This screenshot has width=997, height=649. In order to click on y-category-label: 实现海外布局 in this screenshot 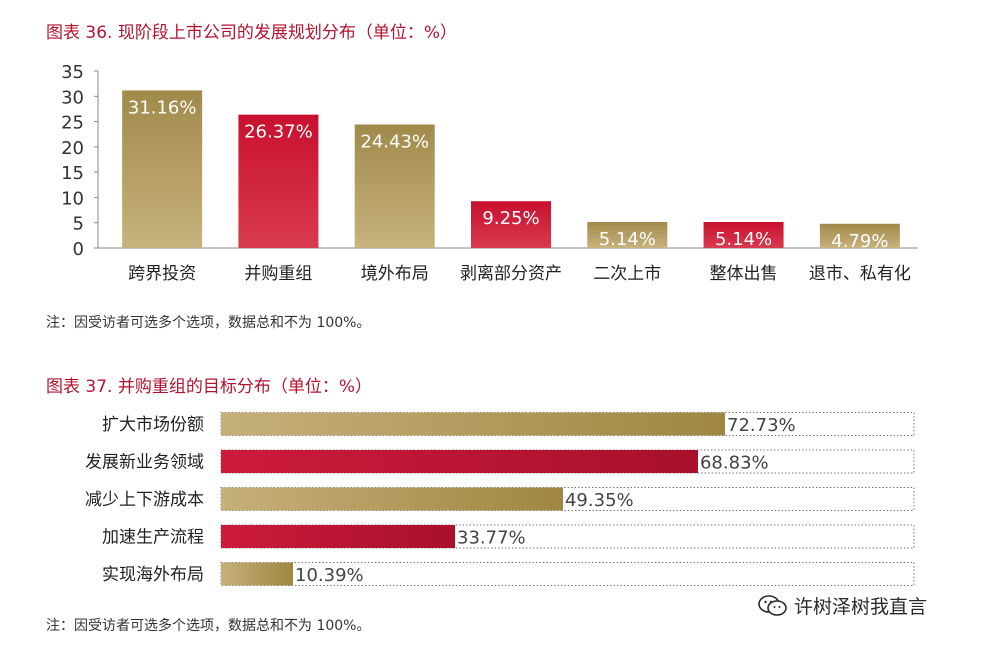, I will do `click(153, 575)`.